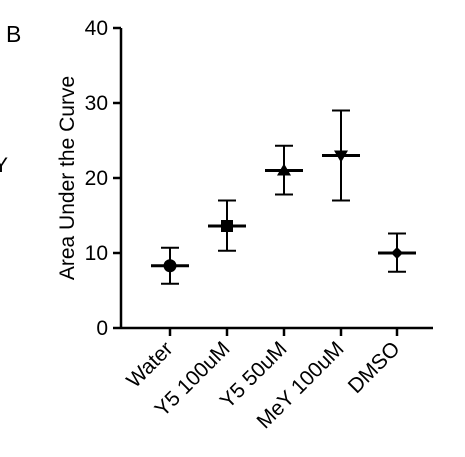 This screenshot has height=457, width=465. Describe the element at coordinates (149, 364) in the screenshot. I see `x-tick-label: Water` at that location.